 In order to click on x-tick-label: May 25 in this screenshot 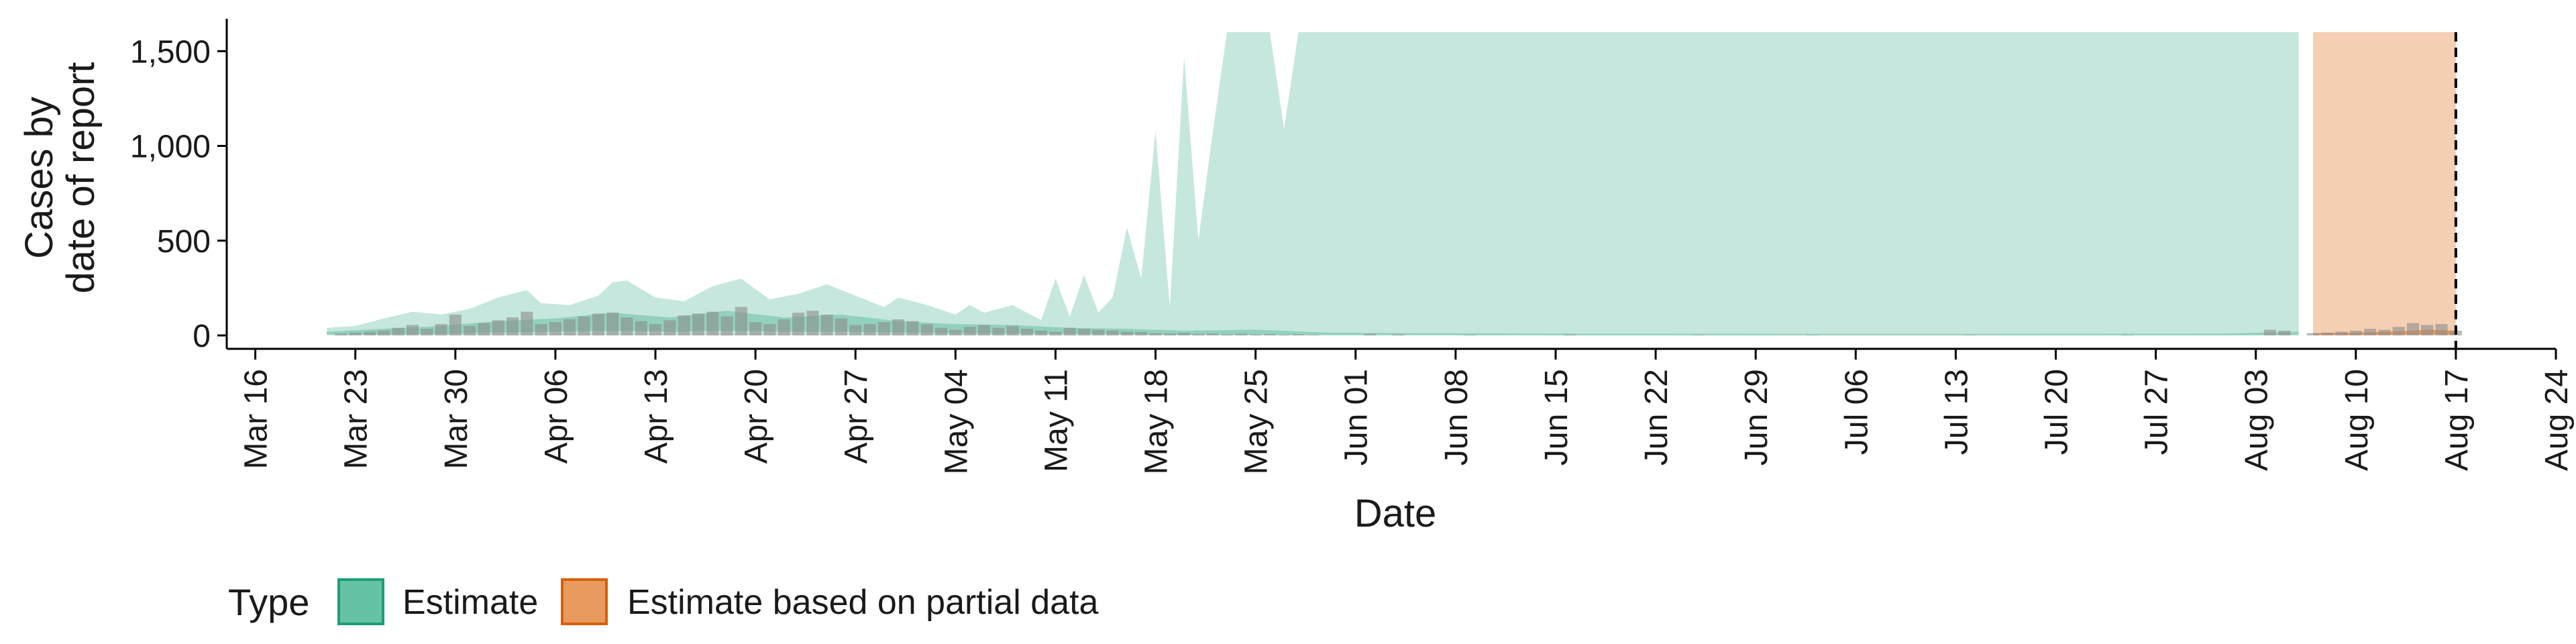, I will do `click(1257, 421)`.